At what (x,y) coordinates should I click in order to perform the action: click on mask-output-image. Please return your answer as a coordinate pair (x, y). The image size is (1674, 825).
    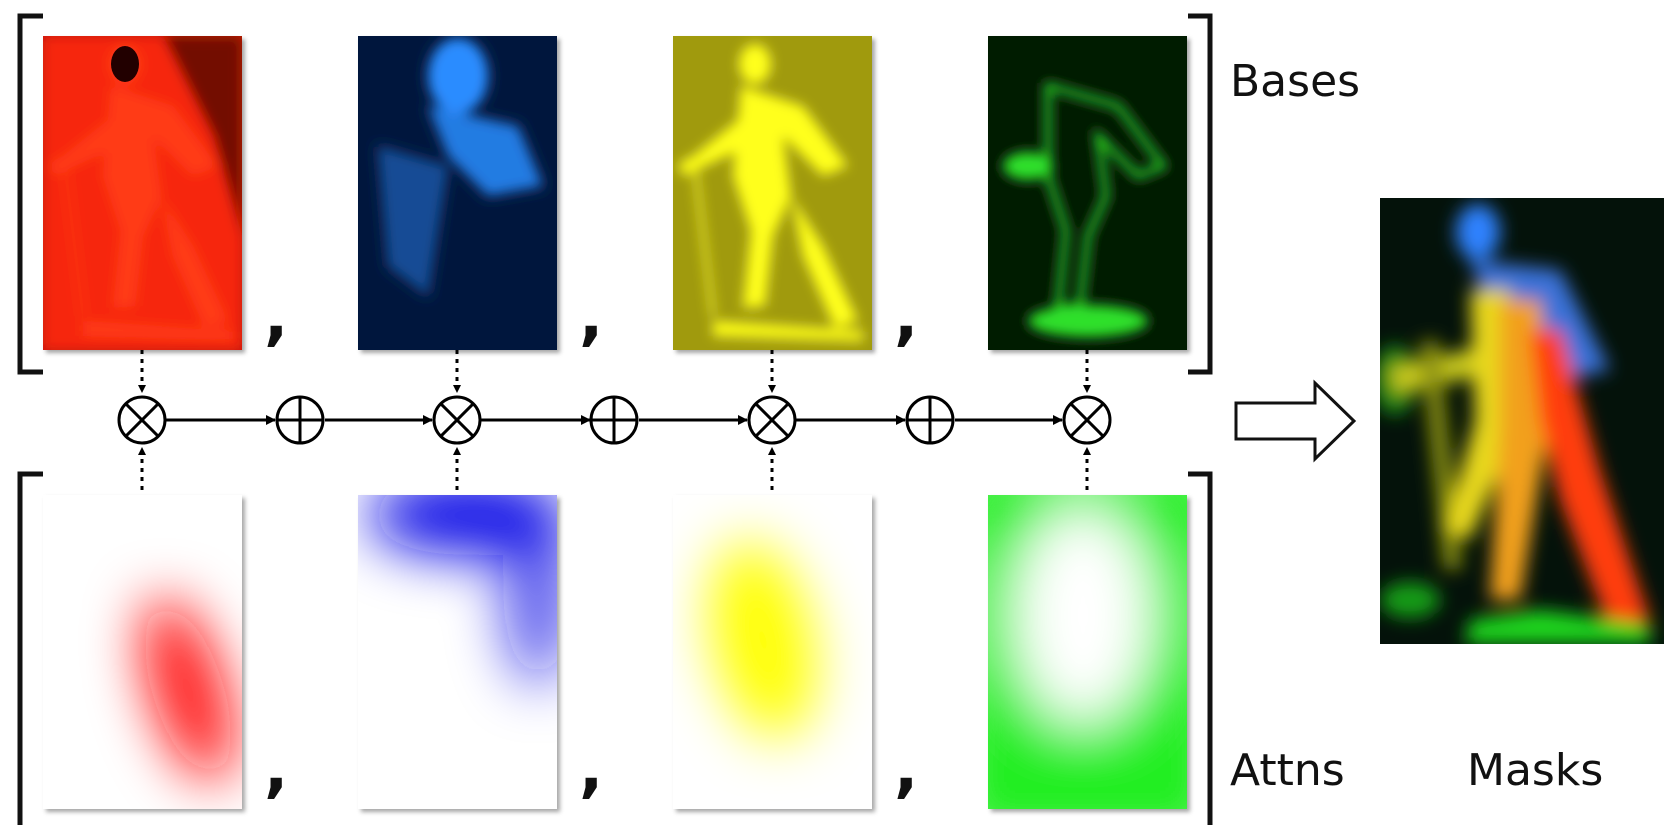
    Looking at the image, I should click on (1522, 421).